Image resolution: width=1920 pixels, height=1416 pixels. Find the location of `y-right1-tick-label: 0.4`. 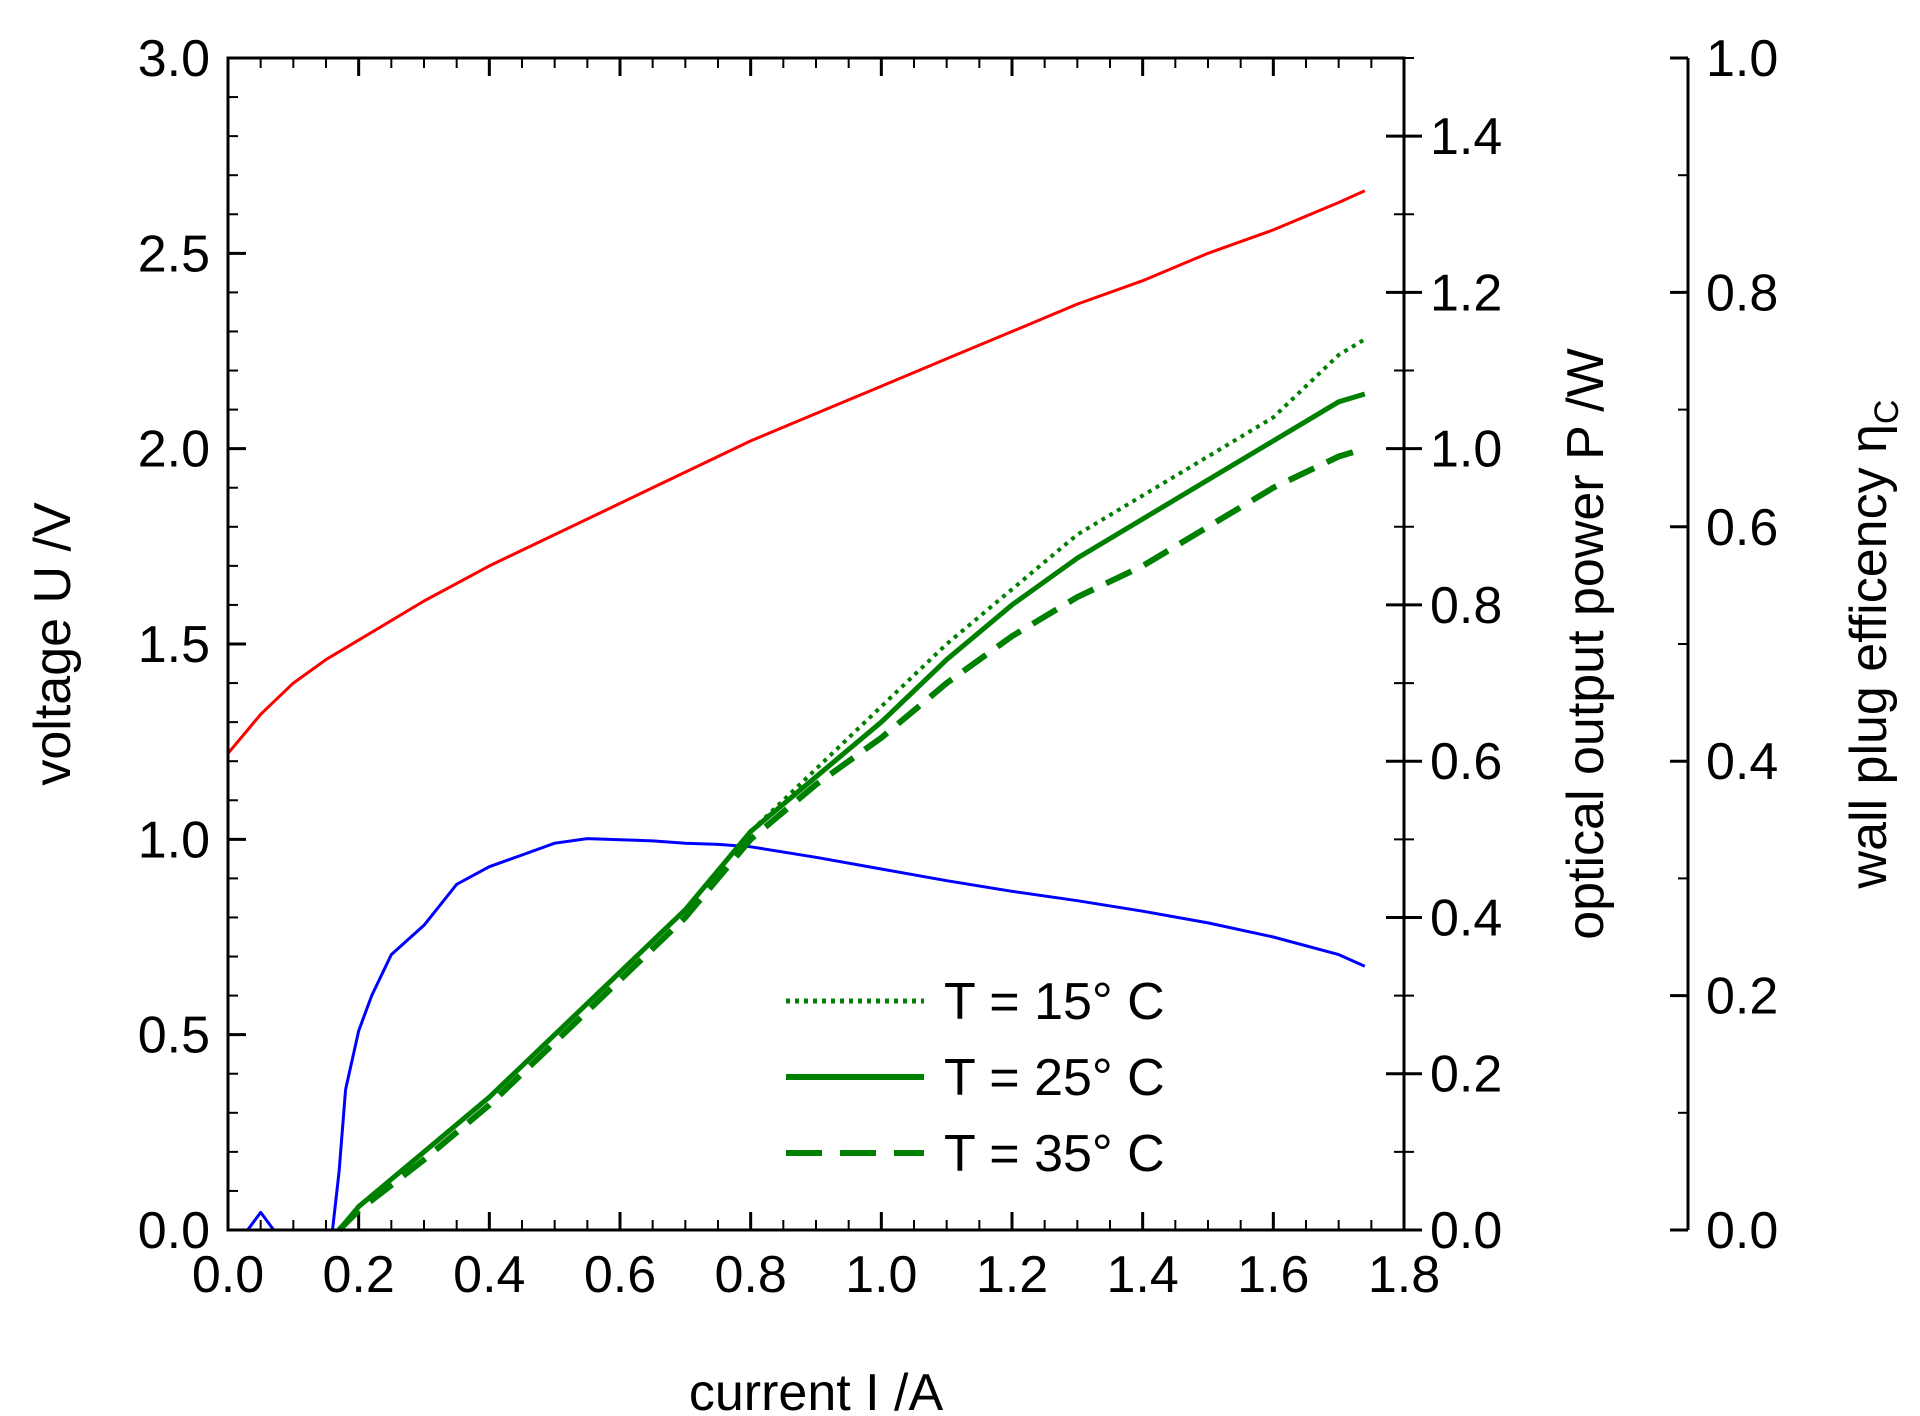

y-right1-tick-label: 0.4 is located at coordinates (1466, 918).